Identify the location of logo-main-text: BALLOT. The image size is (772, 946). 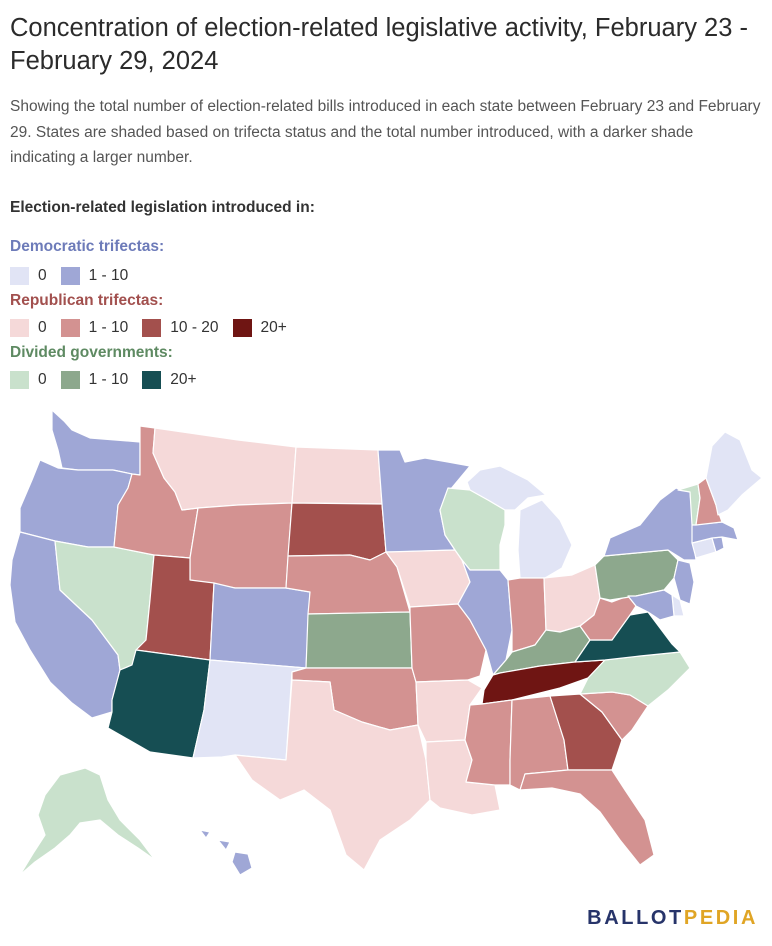
(635, 918).